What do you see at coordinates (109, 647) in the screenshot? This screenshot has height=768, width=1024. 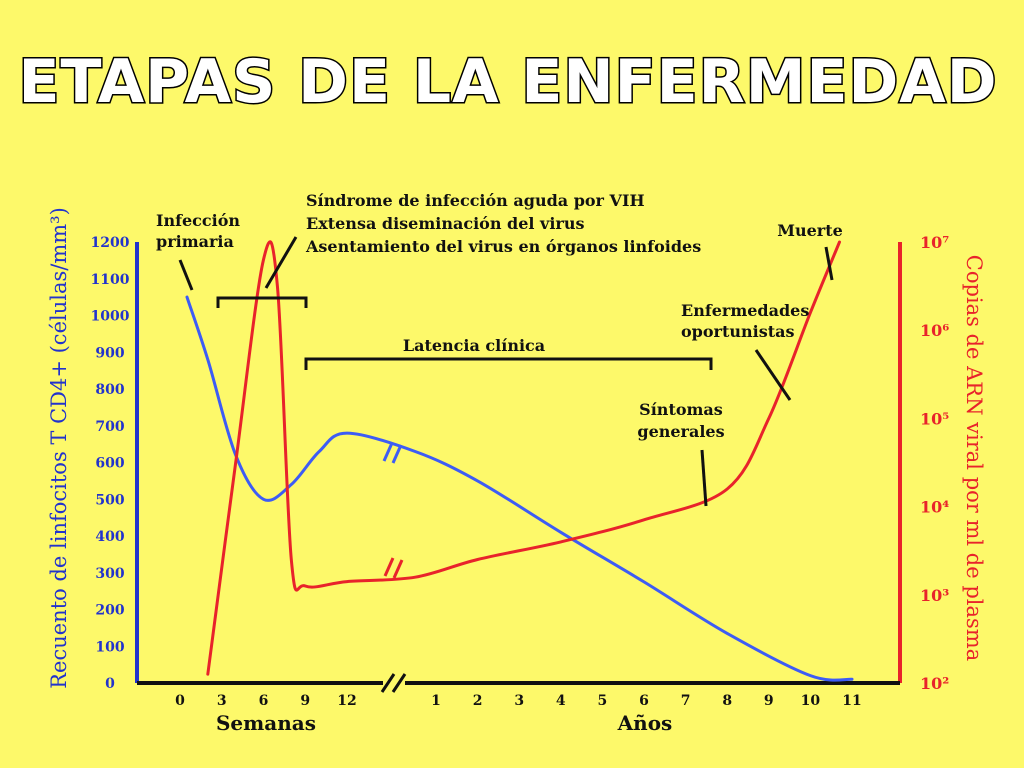 I see `y-left-tick-label: 100` at bounding box center [109, 647].